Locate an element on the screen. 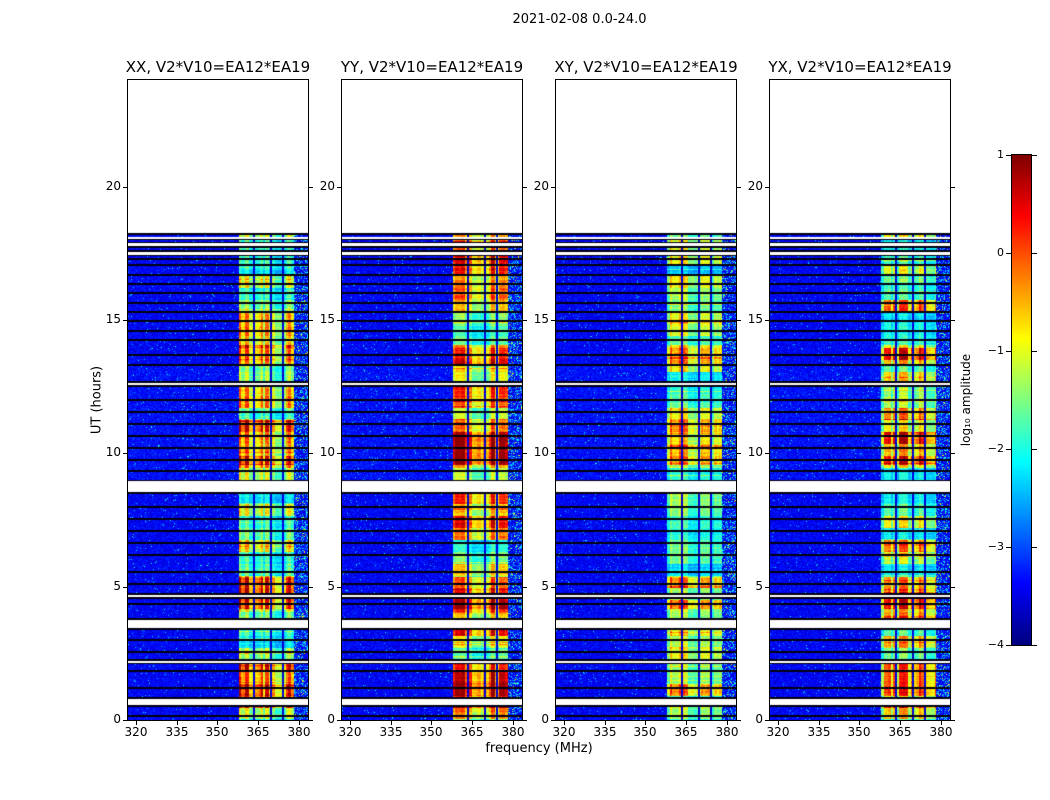 The image size is (1050, 800). panel-yx is located at coordinates (860, 400).